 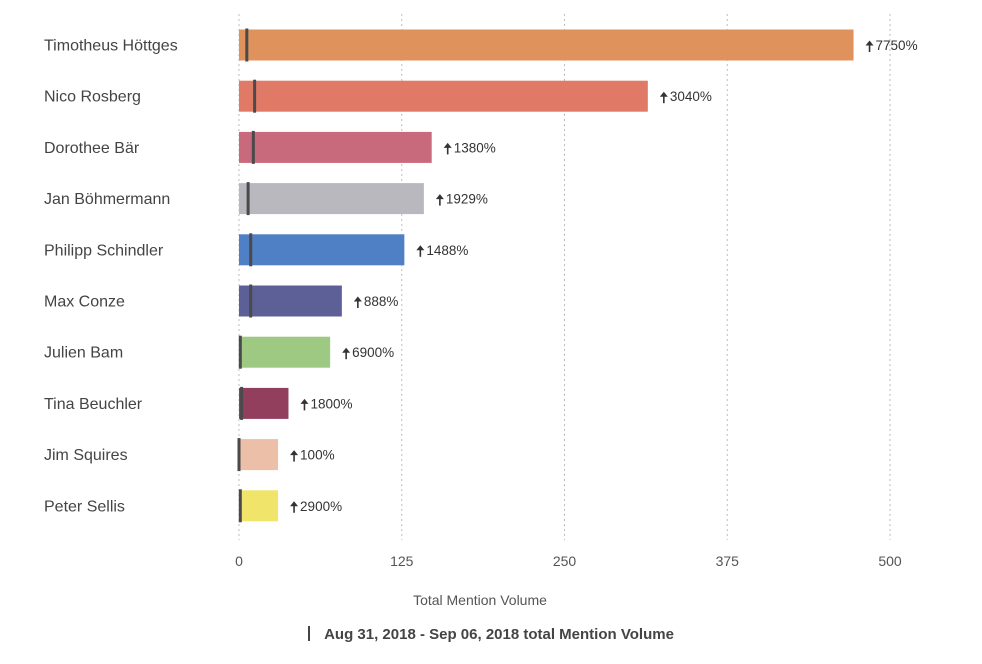 What do you see at coordinates (321, 506) in the screenshot?
I see `change-label: 2900%` at bounding box center [321, 506].